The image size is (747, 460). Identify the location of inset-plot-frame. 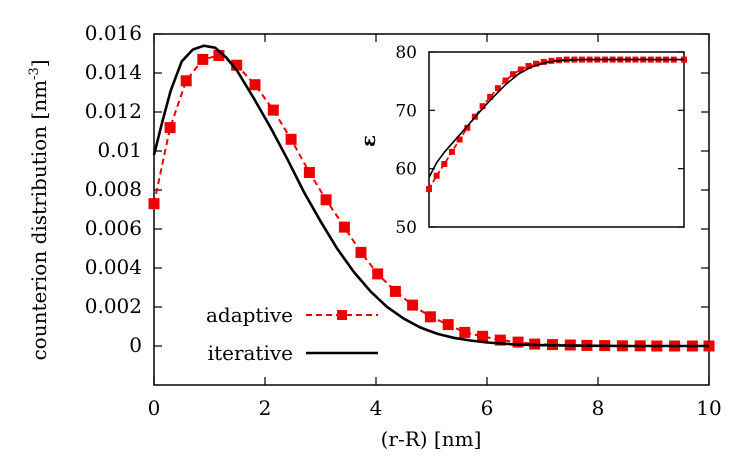
(556, 139).